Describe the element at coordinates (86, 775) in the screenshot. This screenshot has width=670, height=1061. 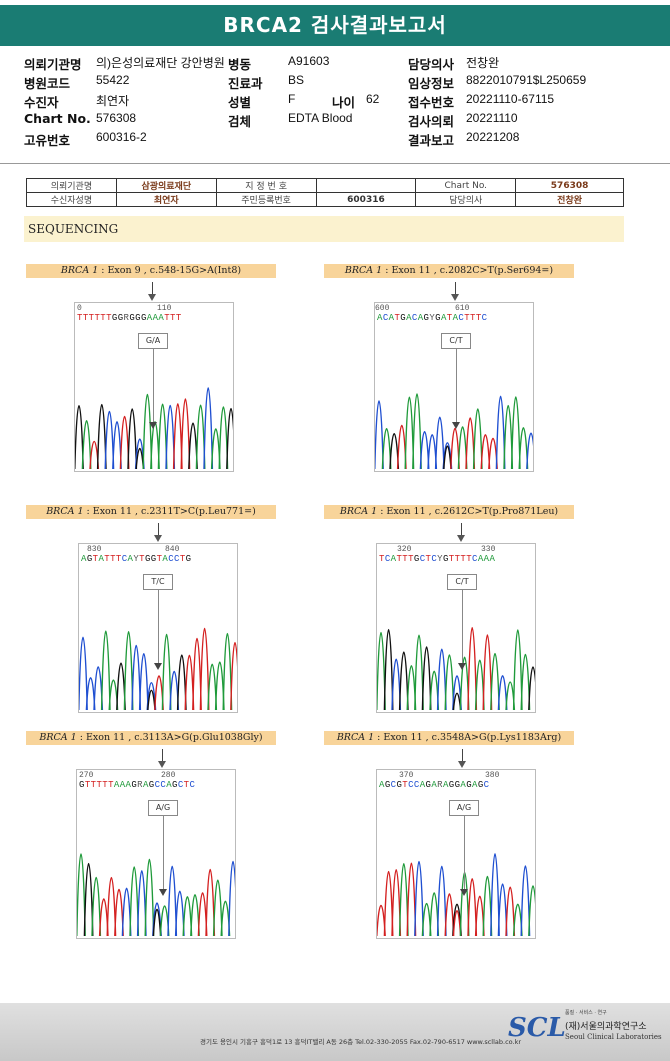
I see `position-number: 270` at that location.